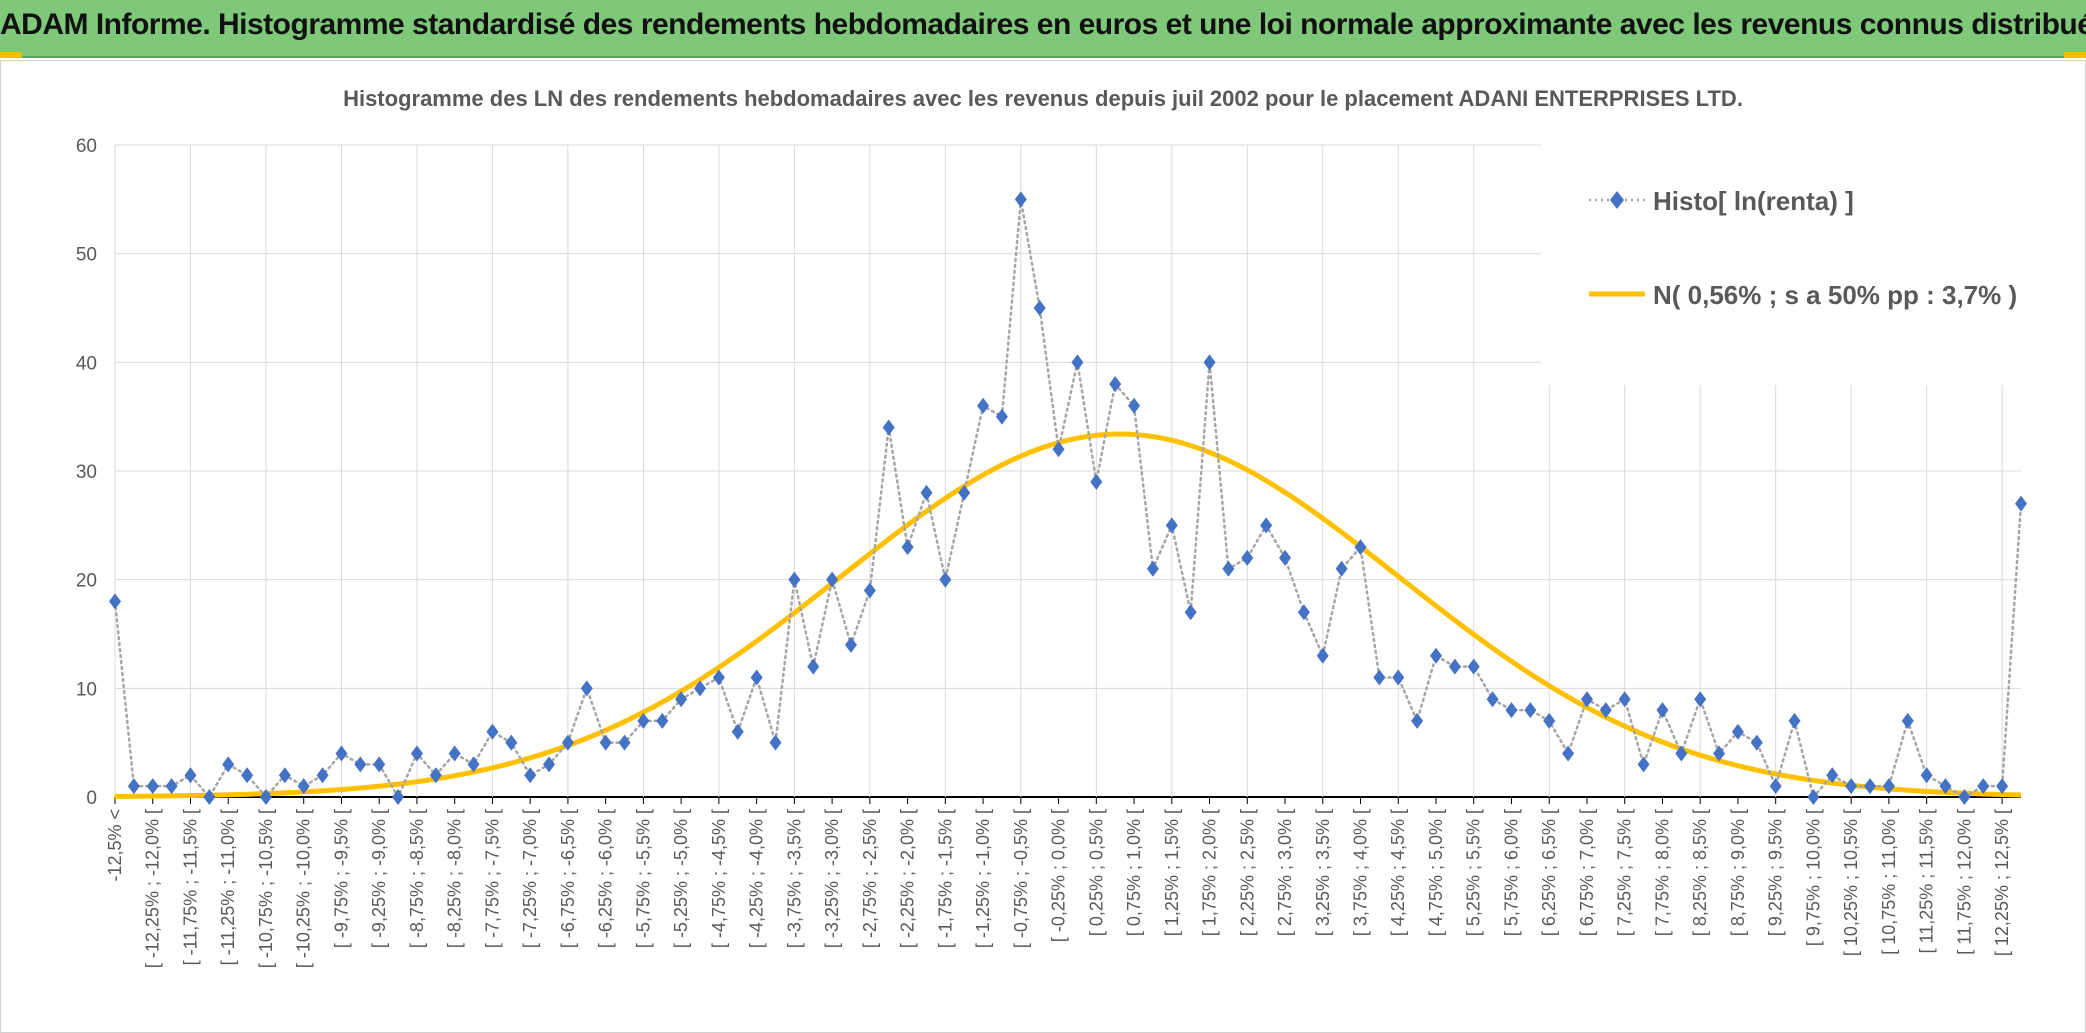  What do you see at coordinates (1813, 877) in the screenshot?
I see `x-tick-label: [ 9,75% ; 10,0% [` at bounding box center [1813, 877].